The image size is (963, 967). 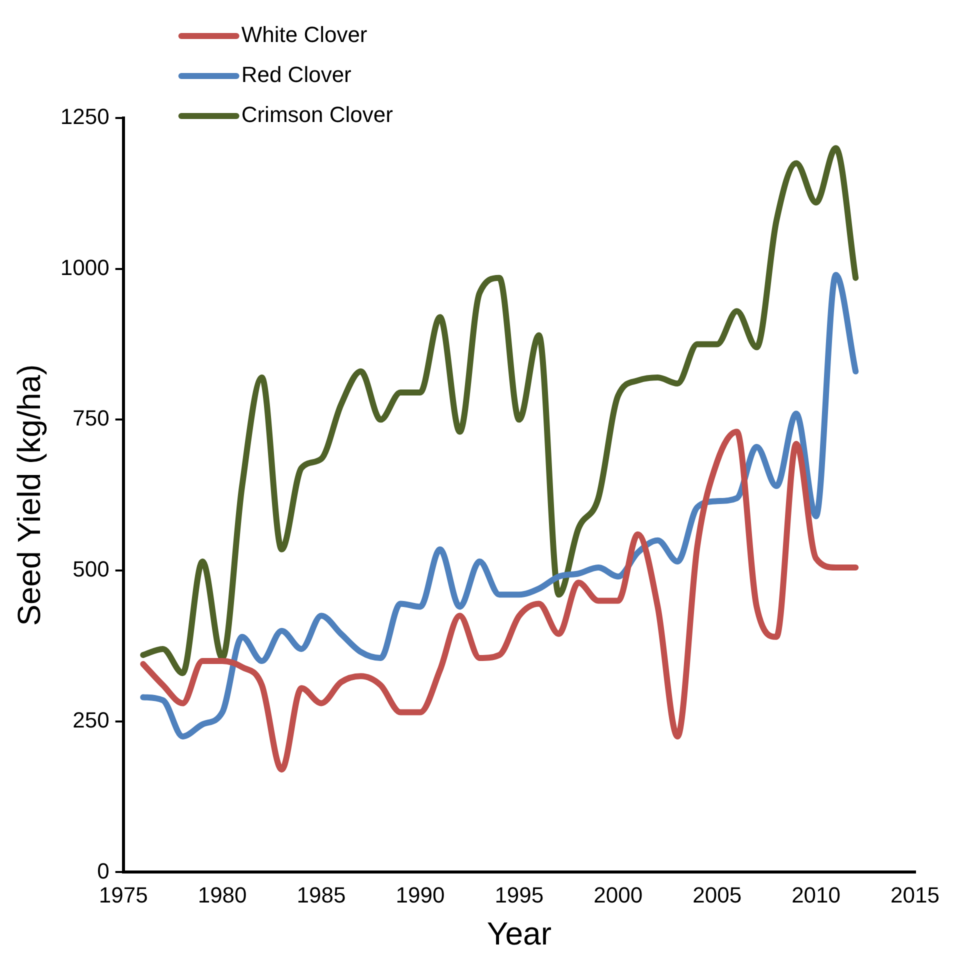 I want to click on y-tick-label: 1250, so click(x=85, y=117).